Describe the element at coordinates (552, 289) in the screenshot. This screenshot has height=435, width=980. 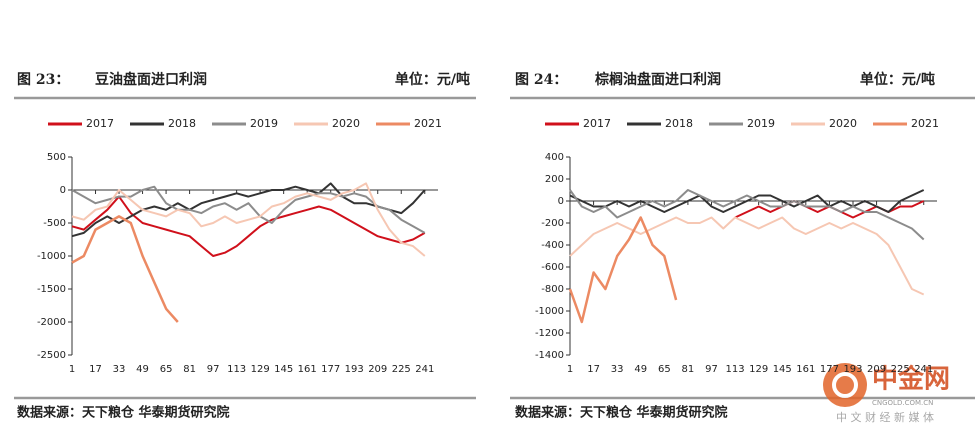
I see `y-tick-label: -800` at that location.